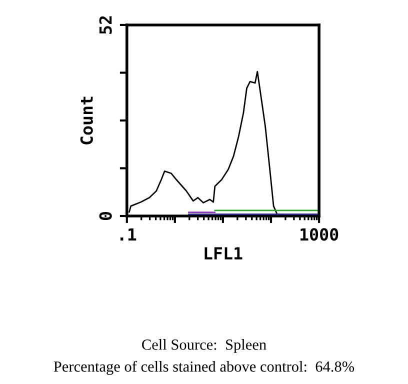  Describe the element at coordinates (204, 346) in the screenshot. I see `text: Cell Source: Spleen` at that location.